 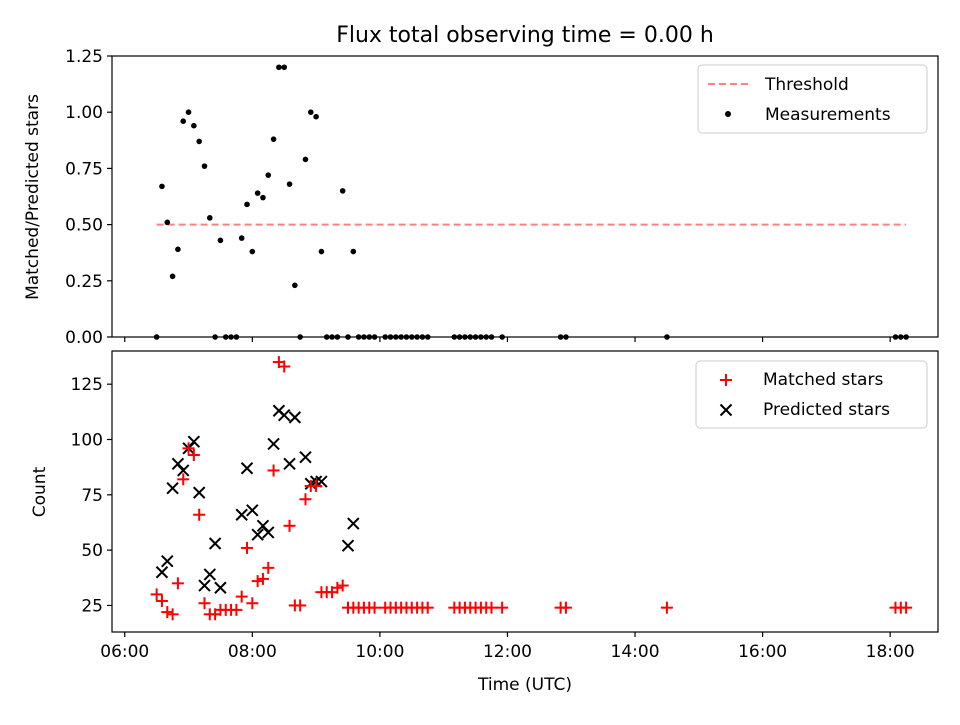 I want to click on x-tick-label: 16:00, so click(x=762, y=652).